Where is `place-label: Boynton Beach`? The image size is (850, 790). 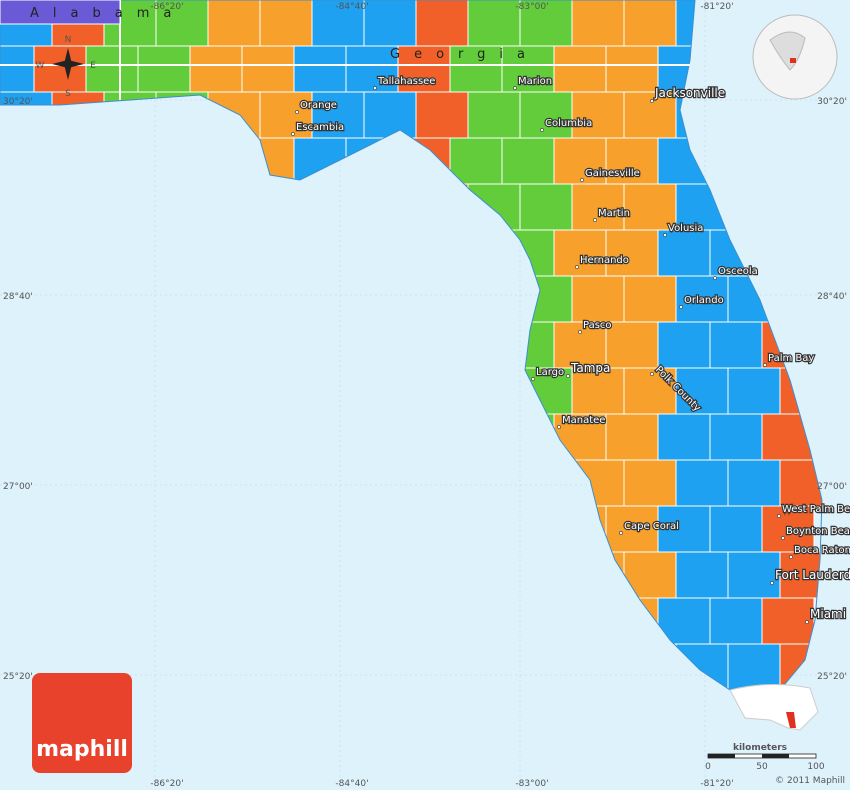 place-label: Boynton Beach is located at coordinates (818, 531).